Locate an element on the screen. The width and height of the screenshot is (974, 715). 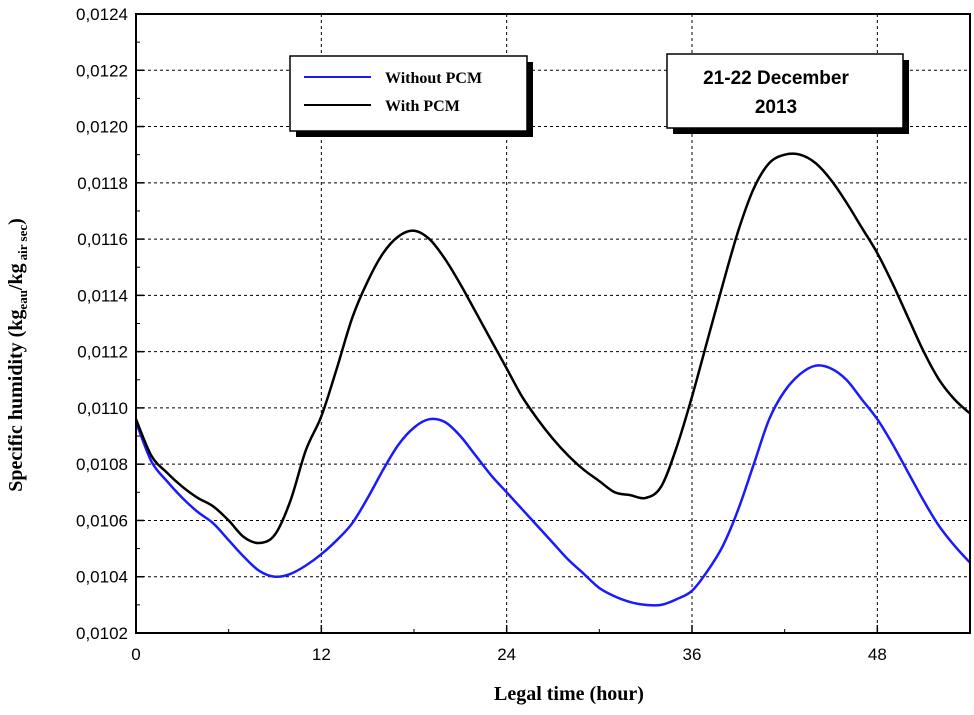
y-tick-label: 0,0116 is located at coordinates (102, 239).